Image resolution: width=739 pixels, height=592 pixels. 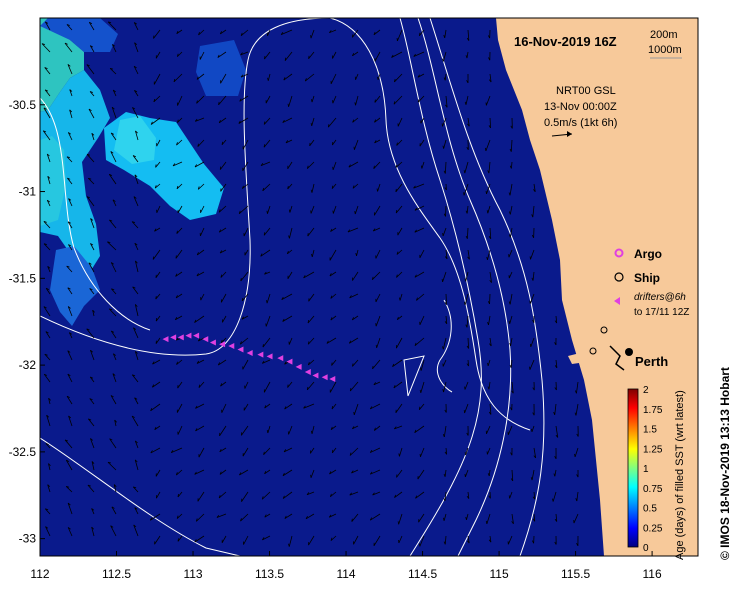 What do you see at coordinates (422, 574) in the screenshot?
I see `lon-tick-label: 114.5` at bounding box center [422, 574].